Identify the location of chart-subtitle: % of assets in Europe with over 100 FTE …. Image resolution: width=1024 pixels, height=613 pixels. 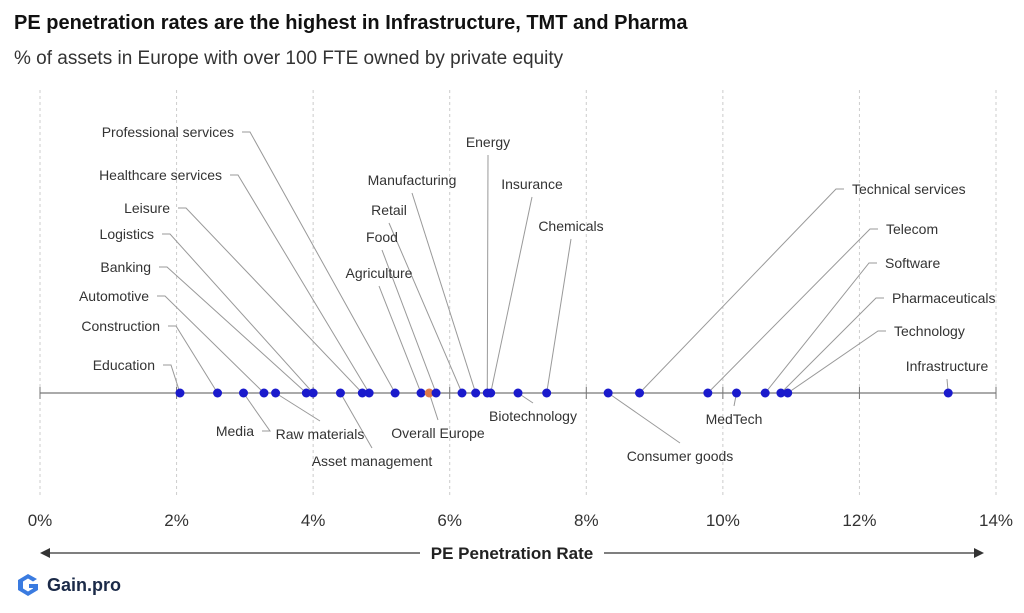
(289, 58).